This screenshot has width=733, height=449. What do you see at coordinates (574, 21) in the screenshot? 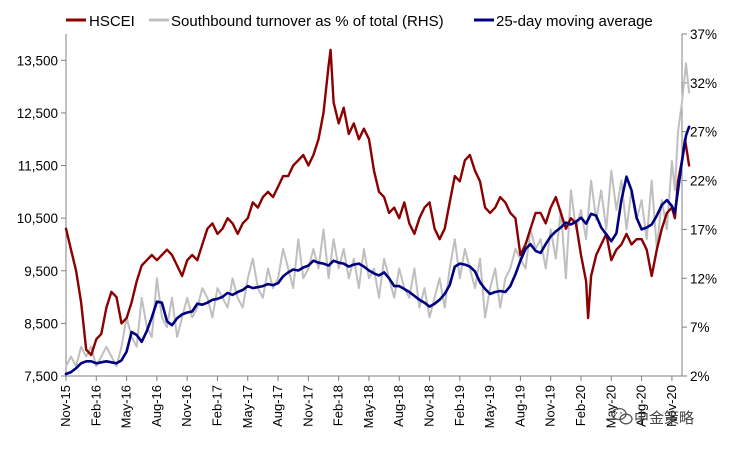
I see `legend-label-ma25: 25-day moving average` at bounding box center [574, 21].